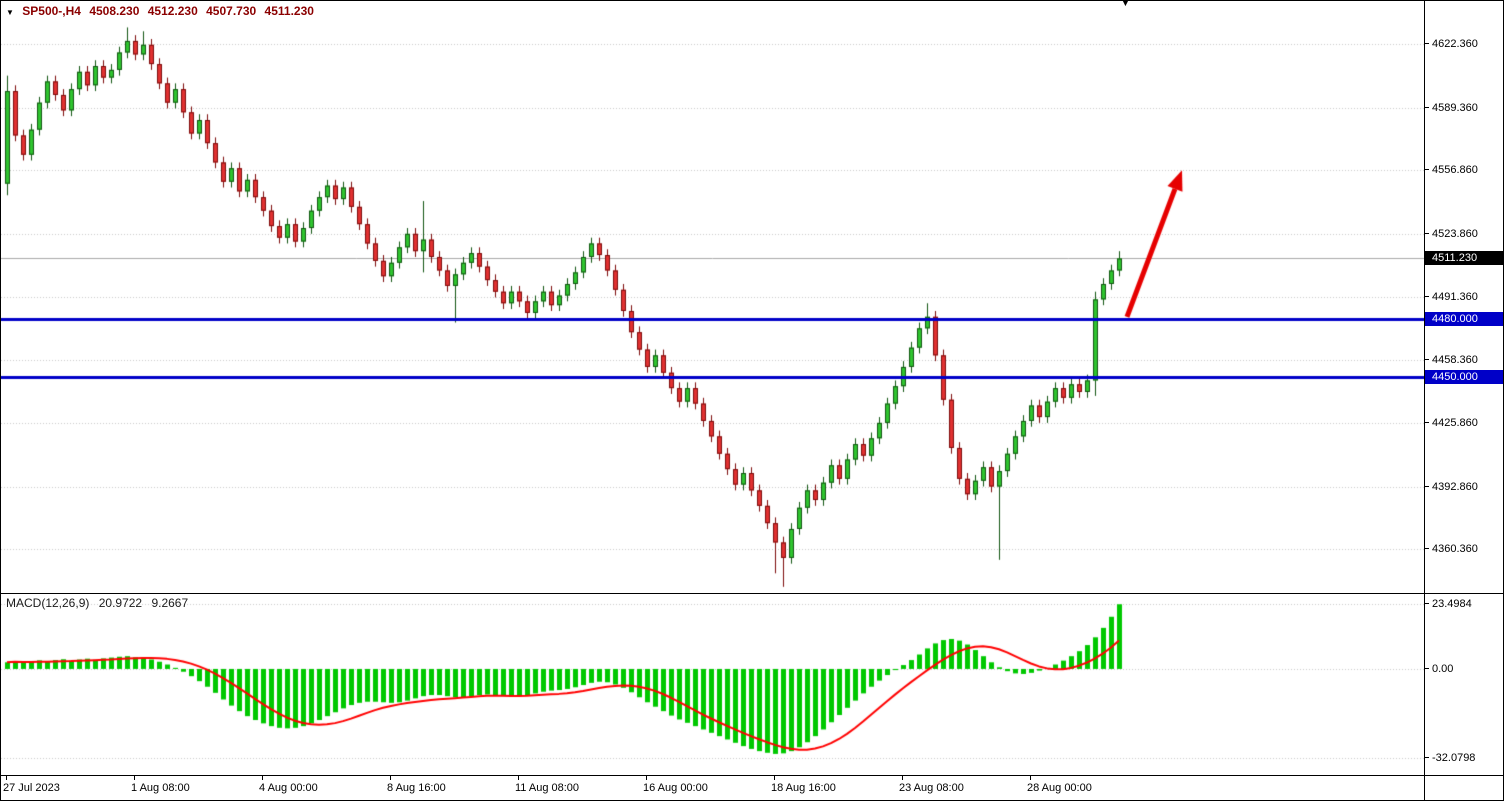  I want to click on time-axis-label: 4 Aug 00:00, so click(288, 785).